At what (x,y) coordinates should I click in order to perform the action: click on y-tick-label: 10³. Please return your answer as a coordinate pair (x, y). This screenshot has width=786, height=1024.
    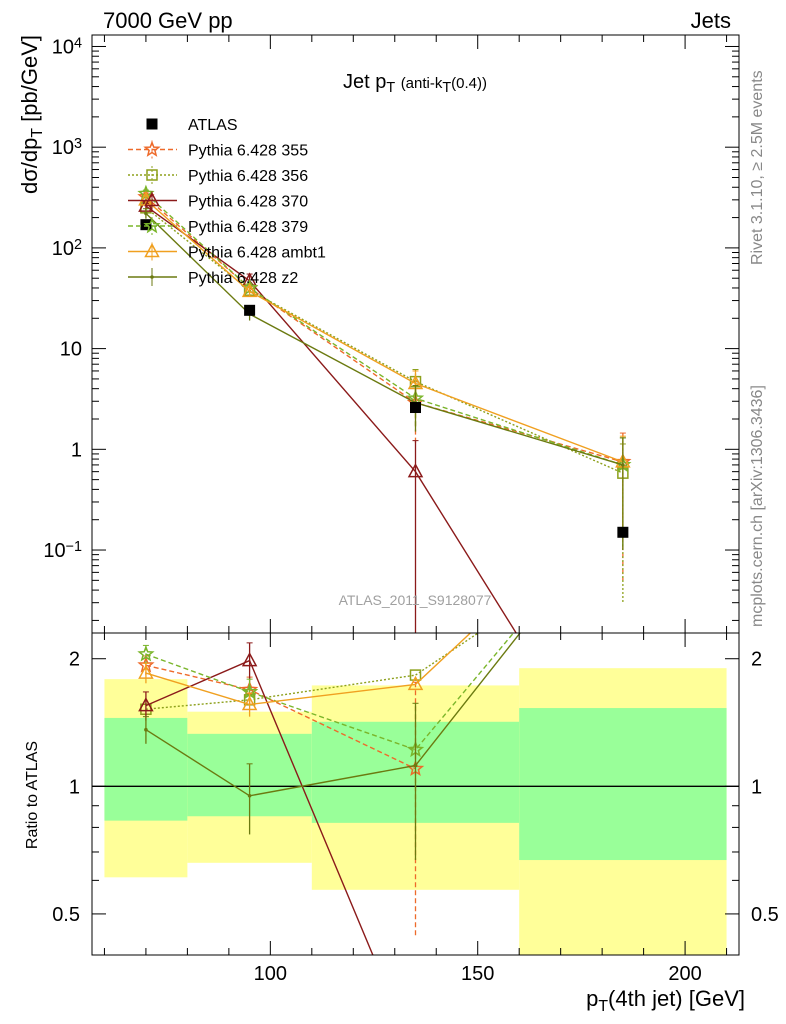
    Looking at the image, I should click on (67, 147).